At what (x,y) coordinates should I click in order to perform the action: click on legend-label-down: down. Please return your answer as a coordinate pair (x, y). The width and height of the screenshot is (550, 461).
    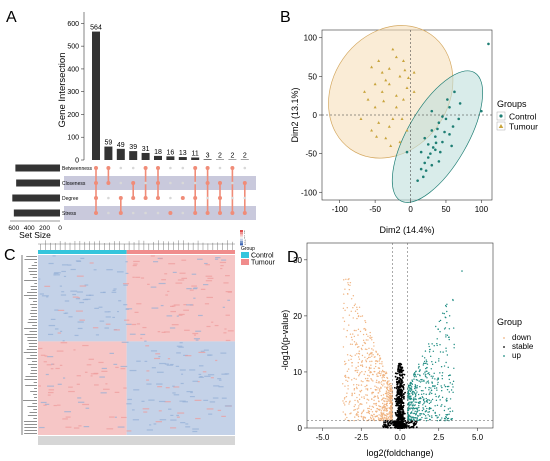
    Looking at the image, I should click on (521, 337).